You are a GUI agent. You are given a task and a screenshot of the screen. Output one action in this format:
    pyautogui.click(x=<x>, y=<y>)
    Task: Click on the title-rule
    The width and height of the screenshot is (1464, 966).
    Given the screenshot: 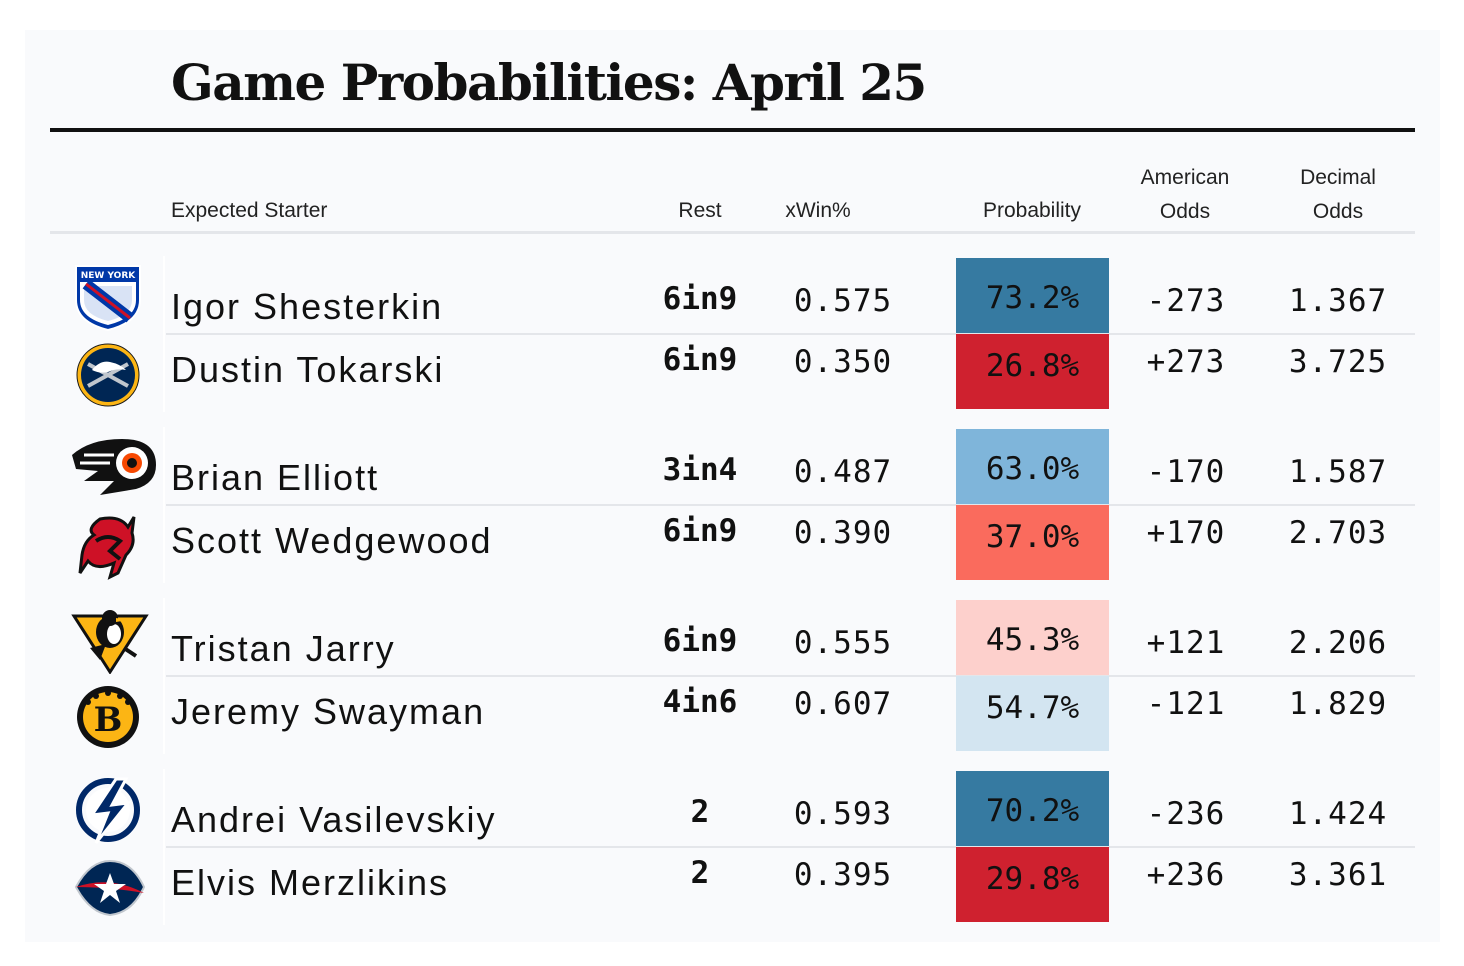 What is the action you would take?
    pyautogui.click(x=732, y=130)
    